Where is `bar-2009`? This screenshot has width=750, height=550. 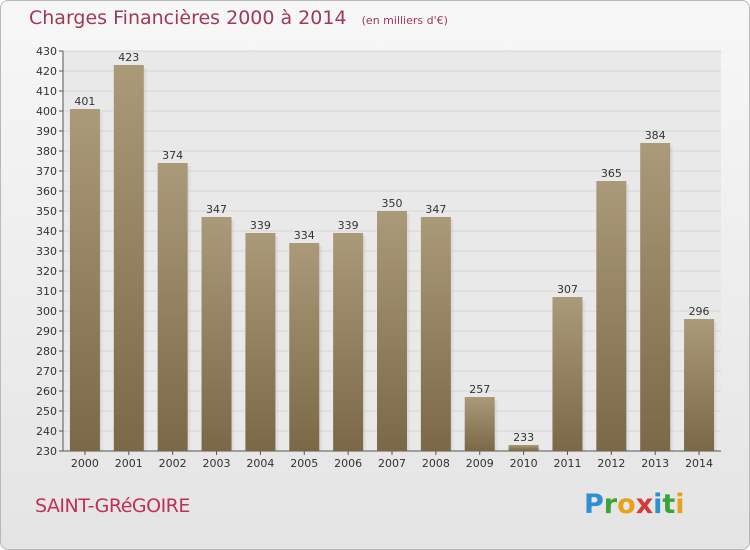
bar-2009 is located at coordinates (479, 424).